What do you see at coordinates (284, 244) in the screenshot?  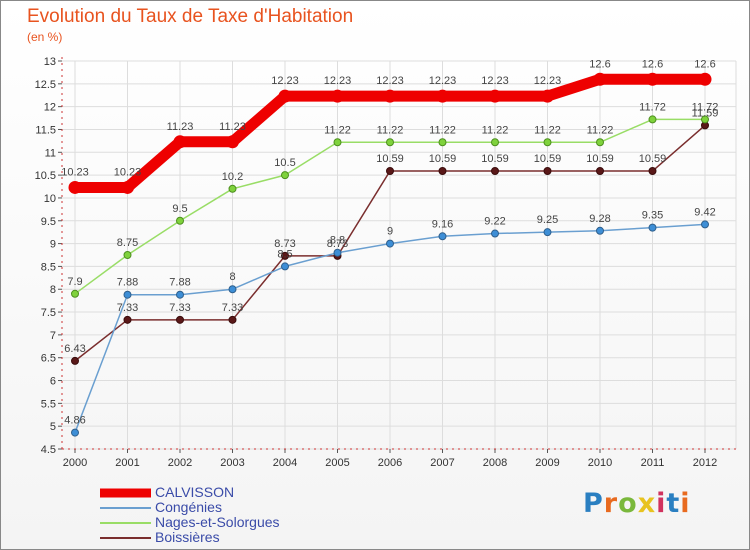 I see `data-label: 8.73` at bounding box center [284, 244].